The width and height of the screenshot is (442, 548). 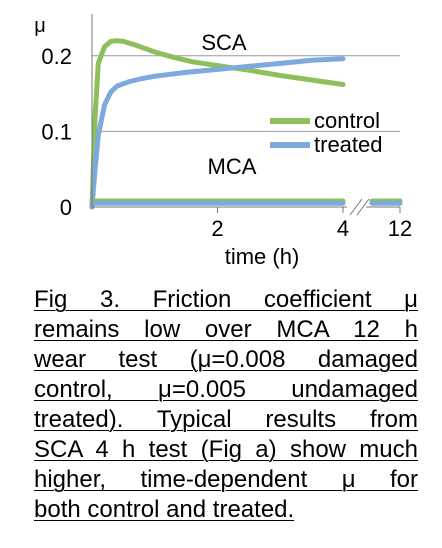 I want to click on caption-line: control, μ=0.005 undamaged, so click(x=226, y=389).